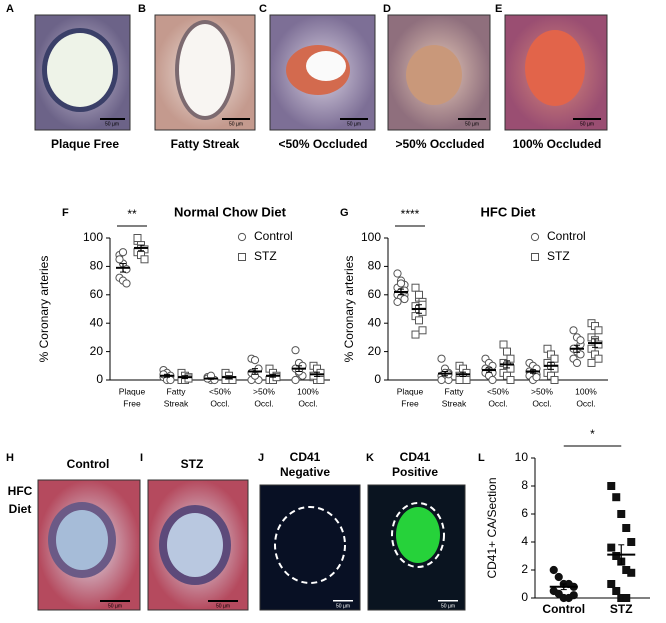 The height and width of the screenshot is (623, 666). I want to click on panel-letter: B, so click(142, 9).